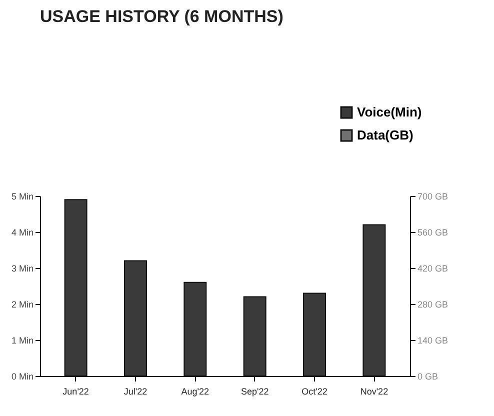  What do you see at coordinates (374, 391) in the screenshot?
I see `x-tick-label: Nov'22` at bounding box center [374, 391].